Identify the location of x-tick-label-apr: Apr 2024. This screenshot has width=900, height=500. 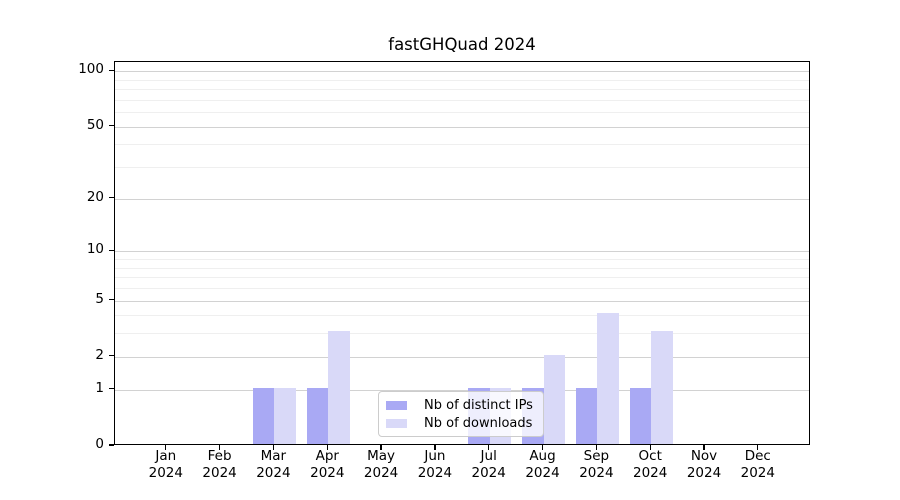
(327, 464).